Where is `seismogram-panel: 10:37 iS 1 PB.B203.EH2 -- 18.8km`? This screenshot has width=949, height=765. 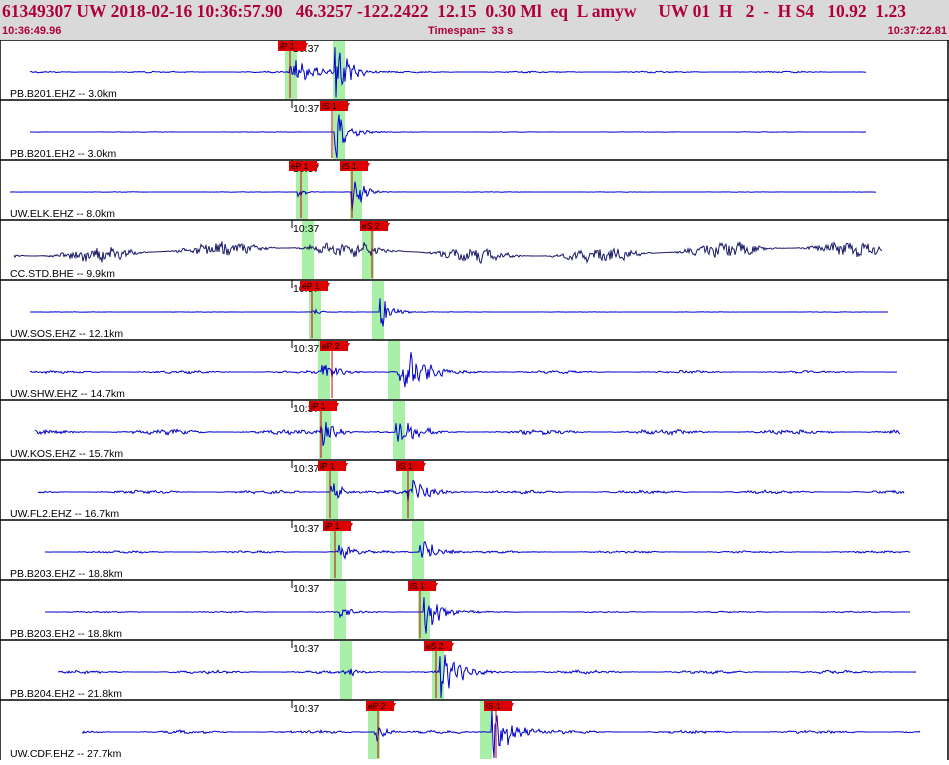
seismogram-panel: 10:37 iS 1 PB.B203.EH2 -- 18.8km is located at coordinates (474, 609).